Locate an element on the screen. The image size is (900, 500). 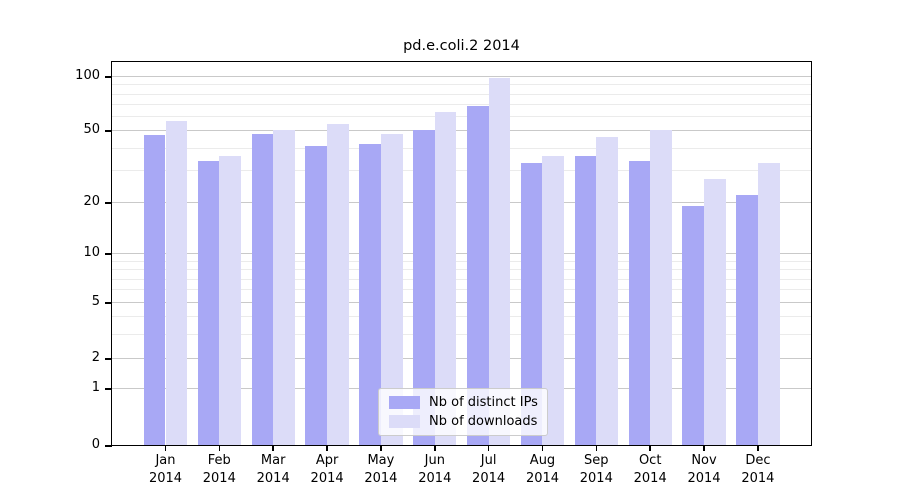
legend-entry-distinct-ips: Nb of distinct IPs is located at coordinates (463, 402).